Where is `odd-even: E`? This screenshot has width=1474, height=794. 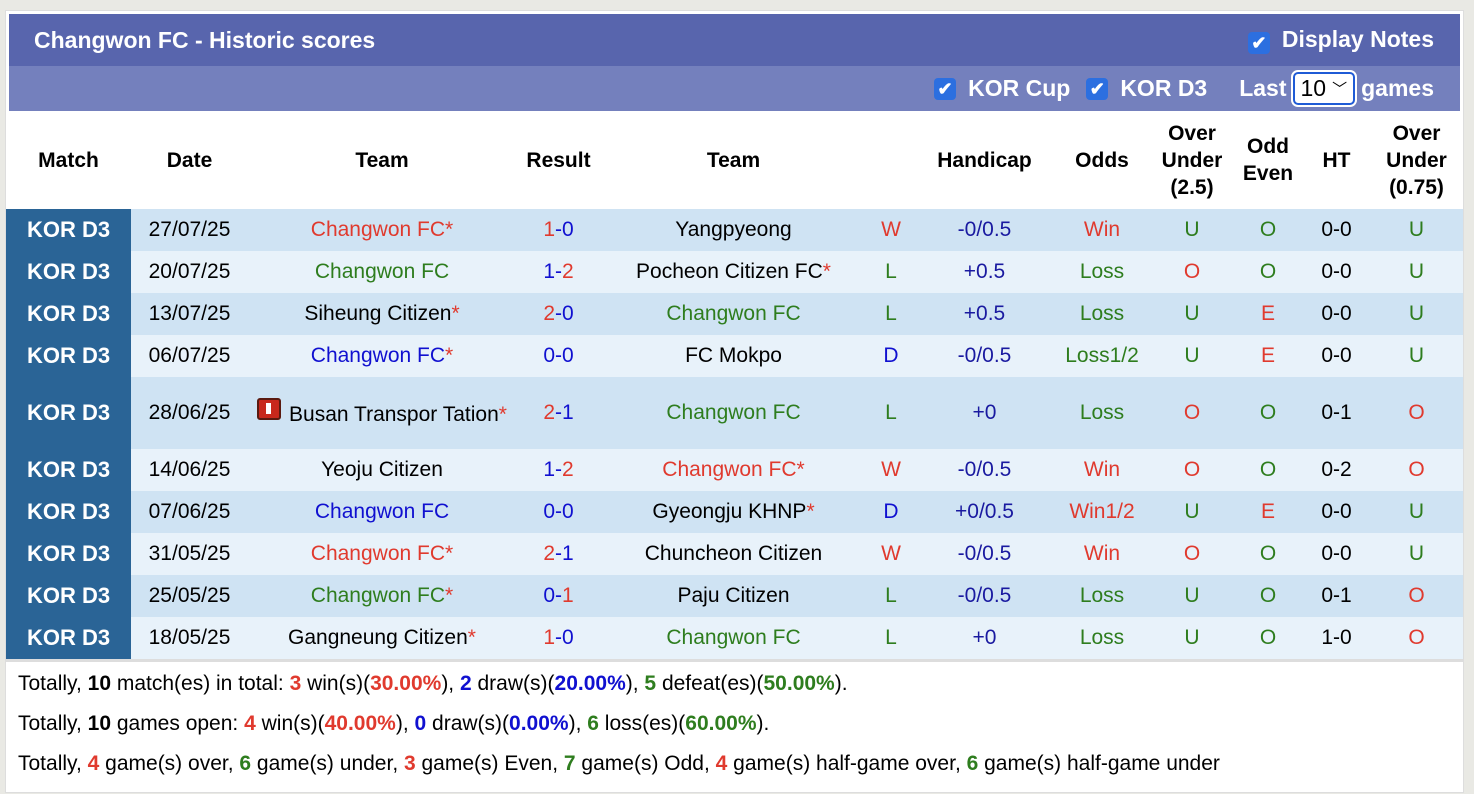 odd-even: E is located at coordinates (1268, 512).